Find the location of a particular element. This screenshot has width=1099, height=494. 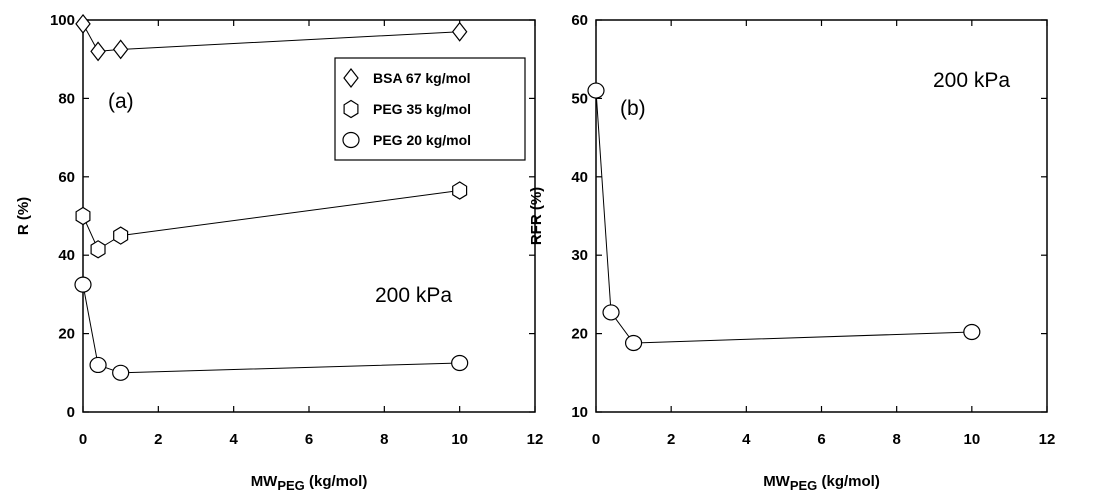

legend-box is located at coordinates (430, 109).